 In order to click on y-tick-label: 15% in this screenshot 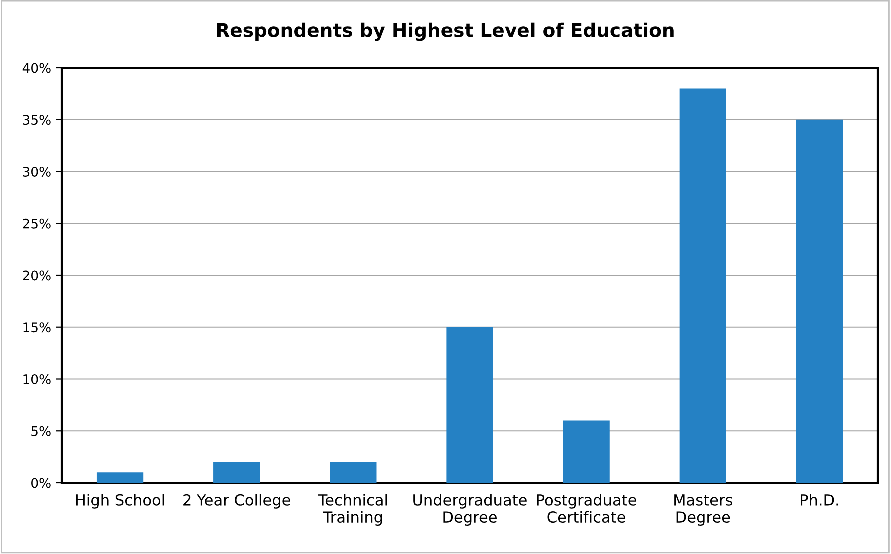, I will do `click(37, 327)`.